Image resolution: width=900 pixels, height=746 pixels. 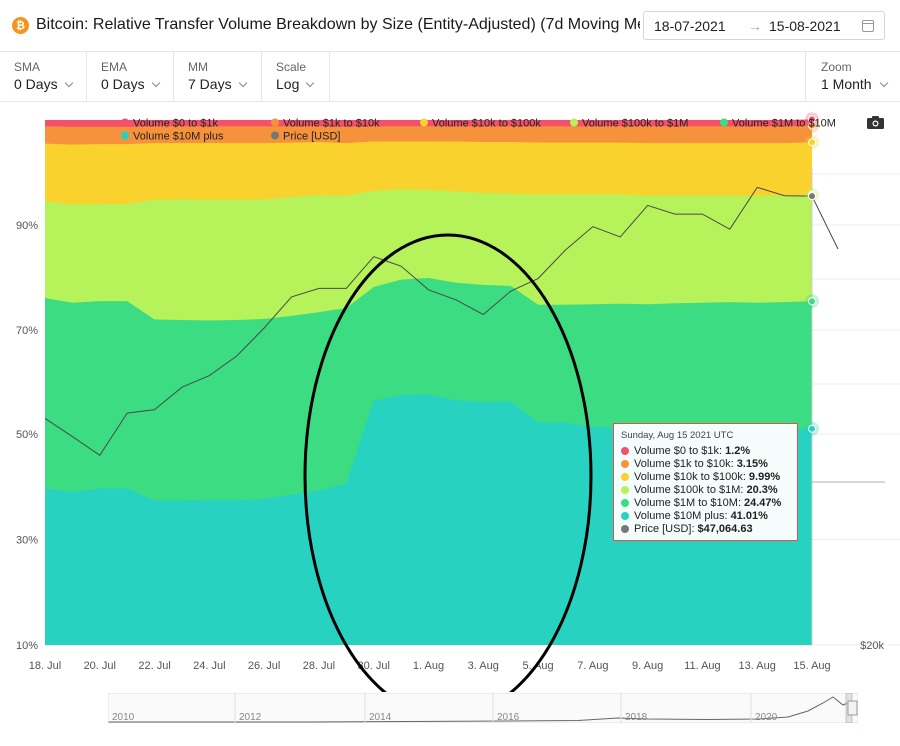 I want to click on tooltip-value: 20.3%, so click(x=762, y=489).